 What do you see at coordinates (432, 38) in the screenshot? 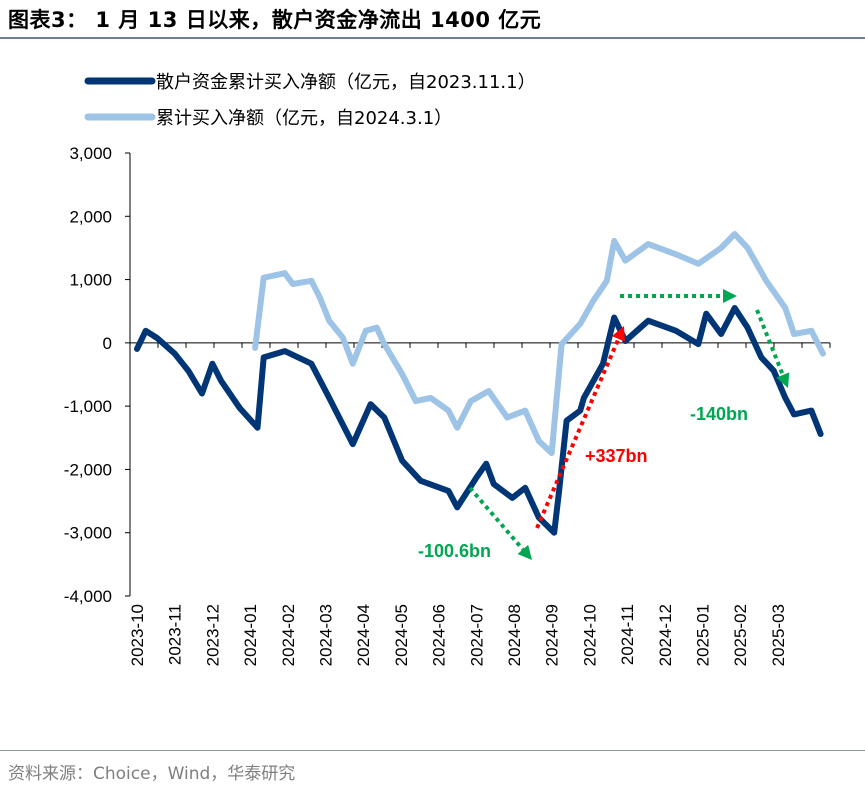
I see `title-divider` at bounding box center [432, 38].